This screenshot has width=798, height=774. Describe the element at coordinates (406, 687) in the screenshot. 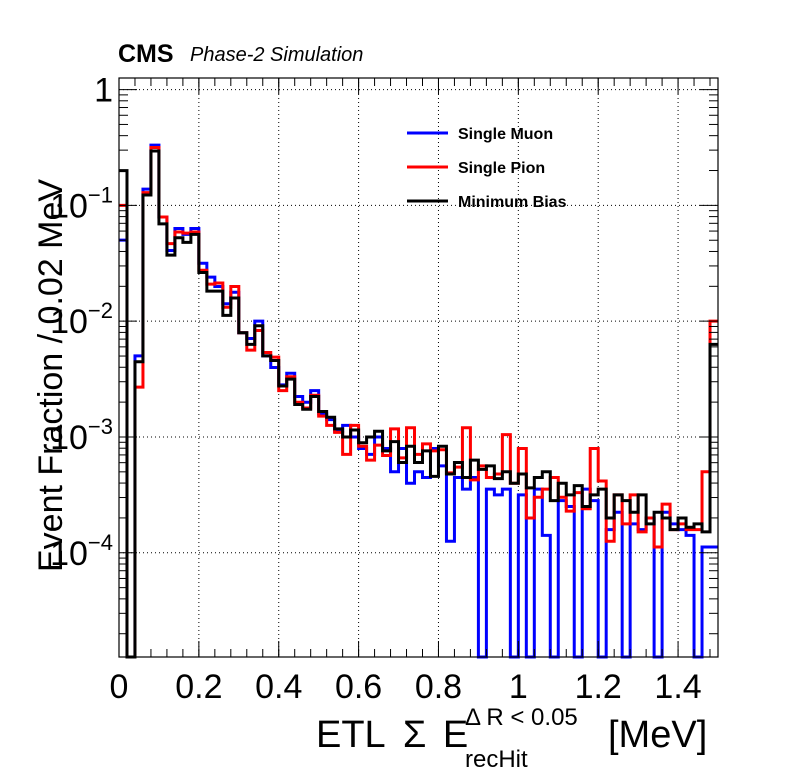

I see `x-tick-labels: 0 0.2 0.4 0.6 0.8 1 1.2 1.4` at that location.